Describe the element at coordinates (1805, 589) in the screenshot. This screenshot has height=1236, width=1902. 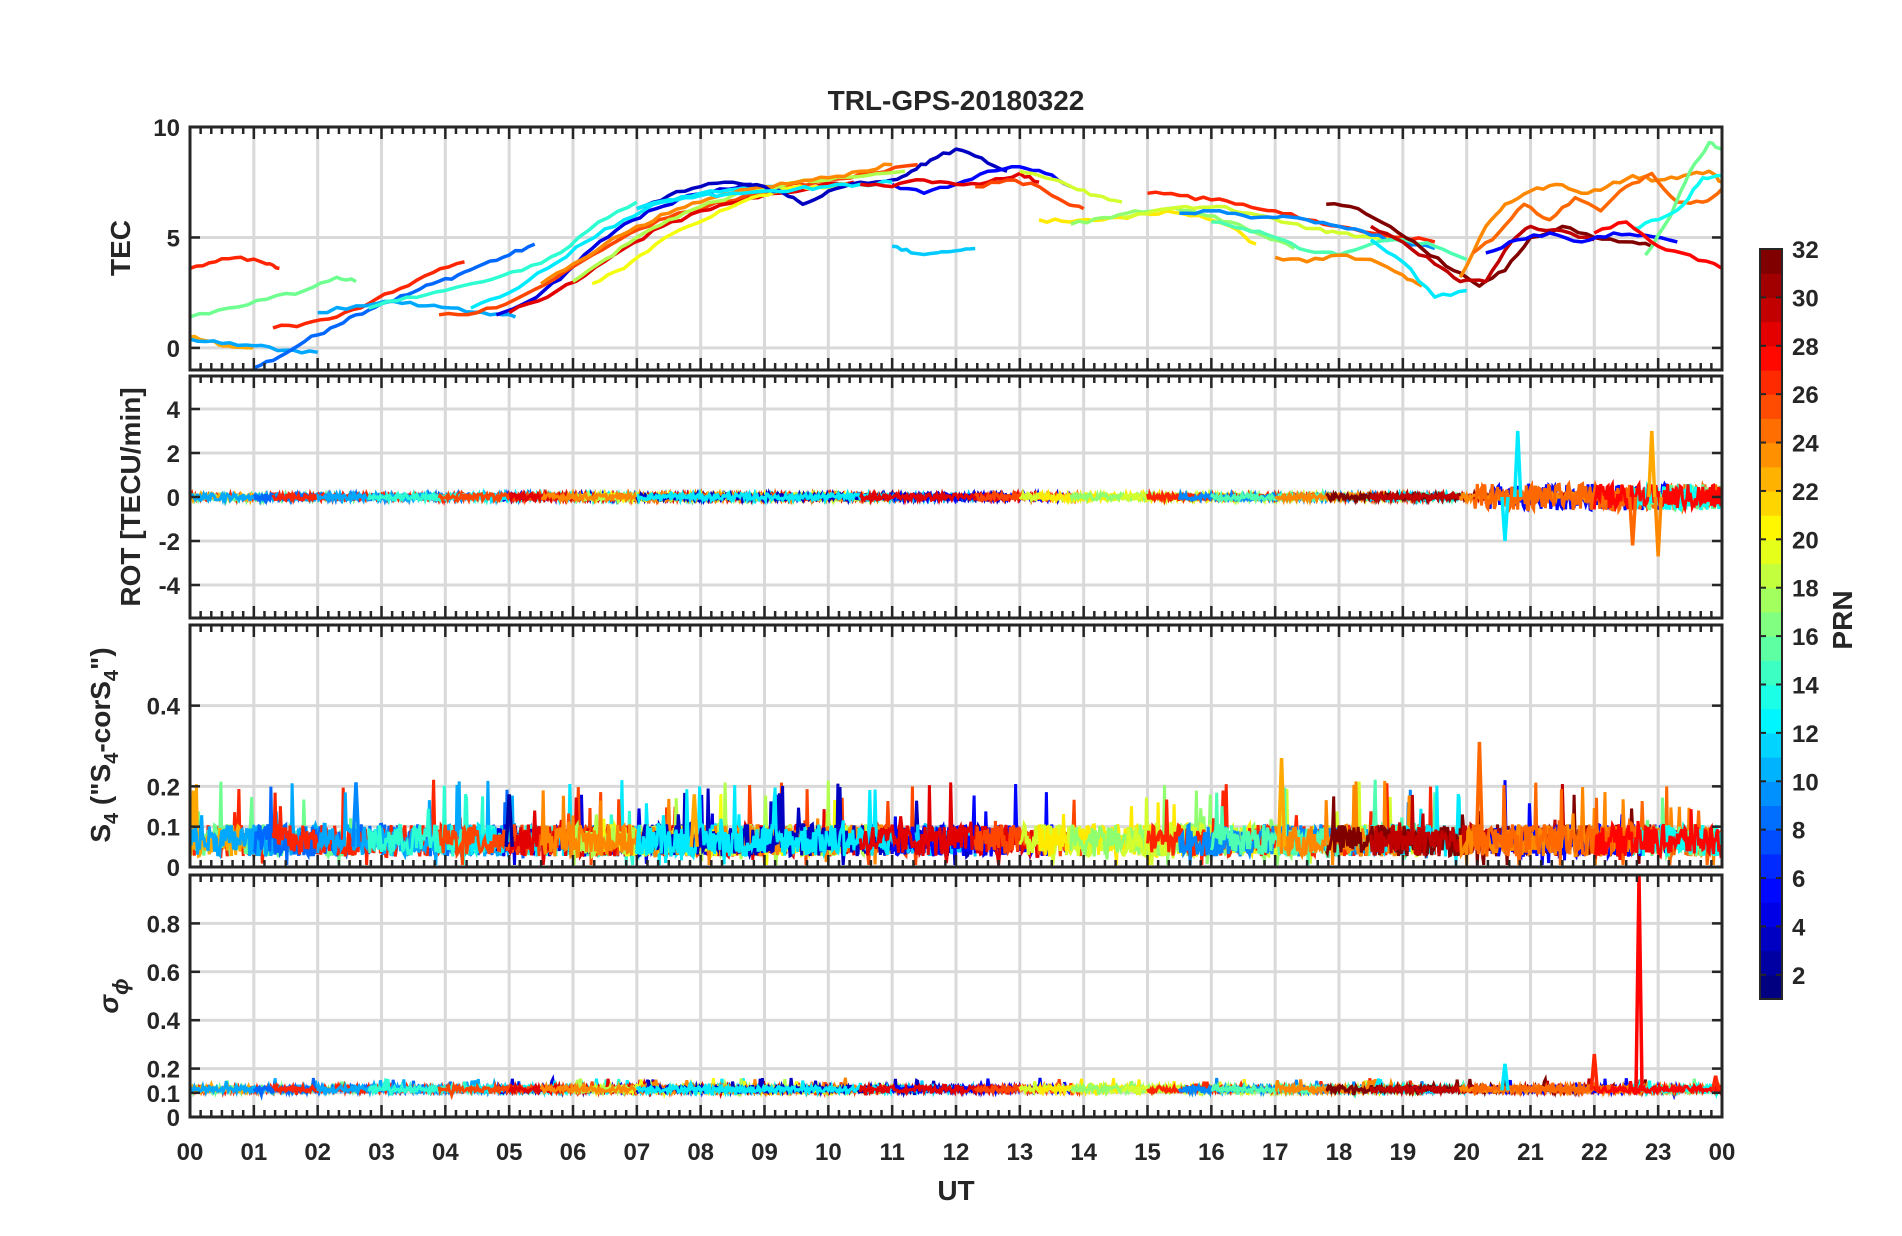
I see `colorbar-tick-label: 18` at that location.